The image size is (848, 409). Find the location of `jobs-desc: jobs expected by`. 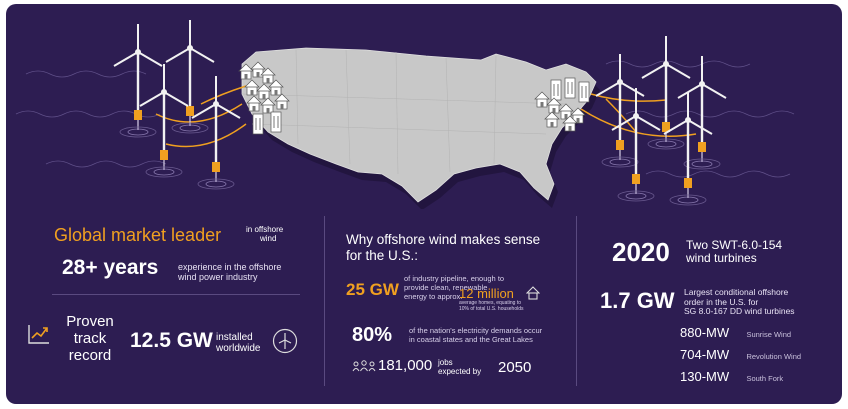

jobs-desc: jobs expected by is located at coordinates (459, 367).